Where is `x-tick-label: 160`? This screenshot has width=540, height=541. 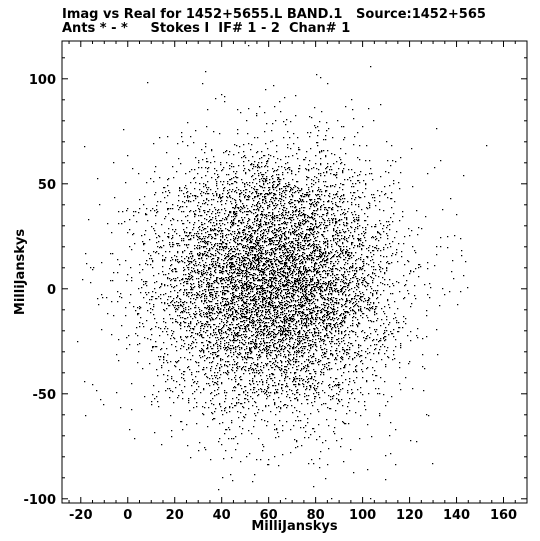
x-tick-label: 160 is located at coordinates (503, 515).